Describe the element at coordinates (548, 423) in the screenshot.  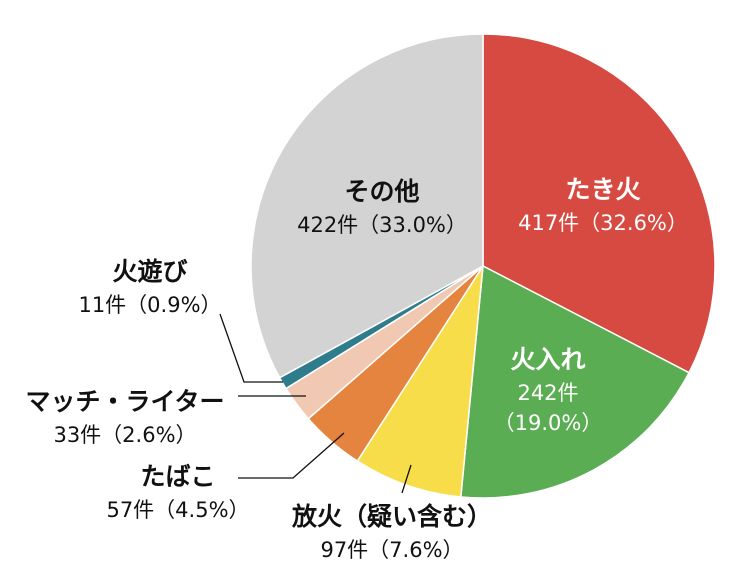
I see `slice-value-2-2: （19.0%）` at that location.